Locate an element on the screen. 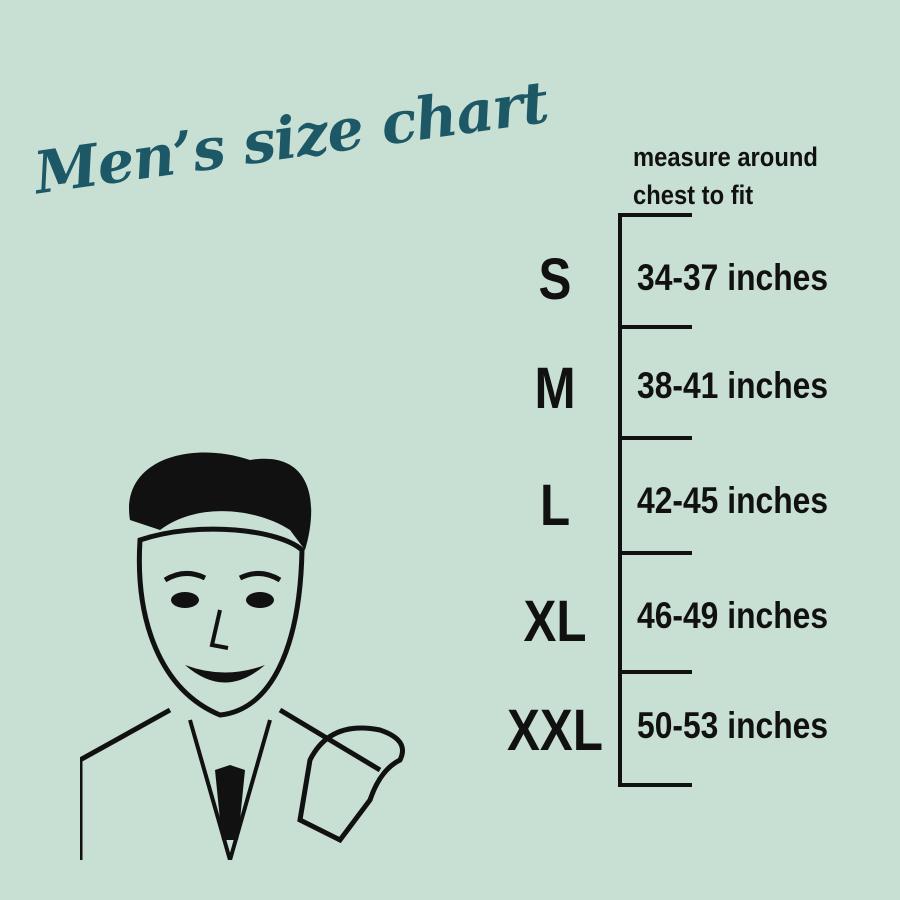 The width and height of the screenshot is (900, 900). size-range-l: 42-45 inches is located at coordinates (733, 500).